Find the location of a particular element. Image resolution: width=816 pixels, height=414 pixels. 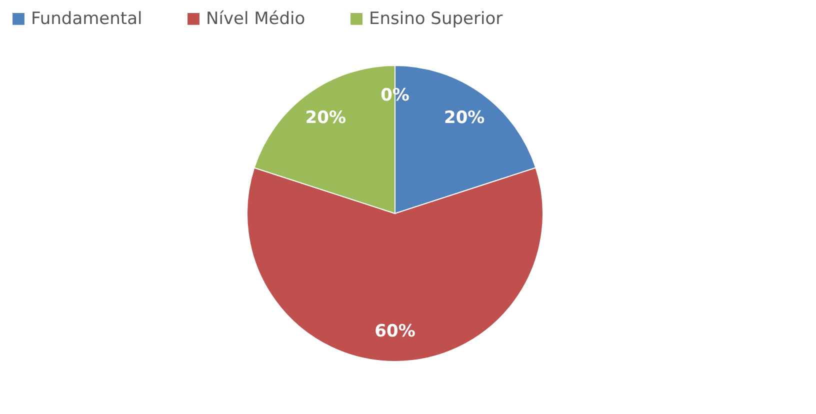

data-label: 60% is located at coordinates (395, 332).